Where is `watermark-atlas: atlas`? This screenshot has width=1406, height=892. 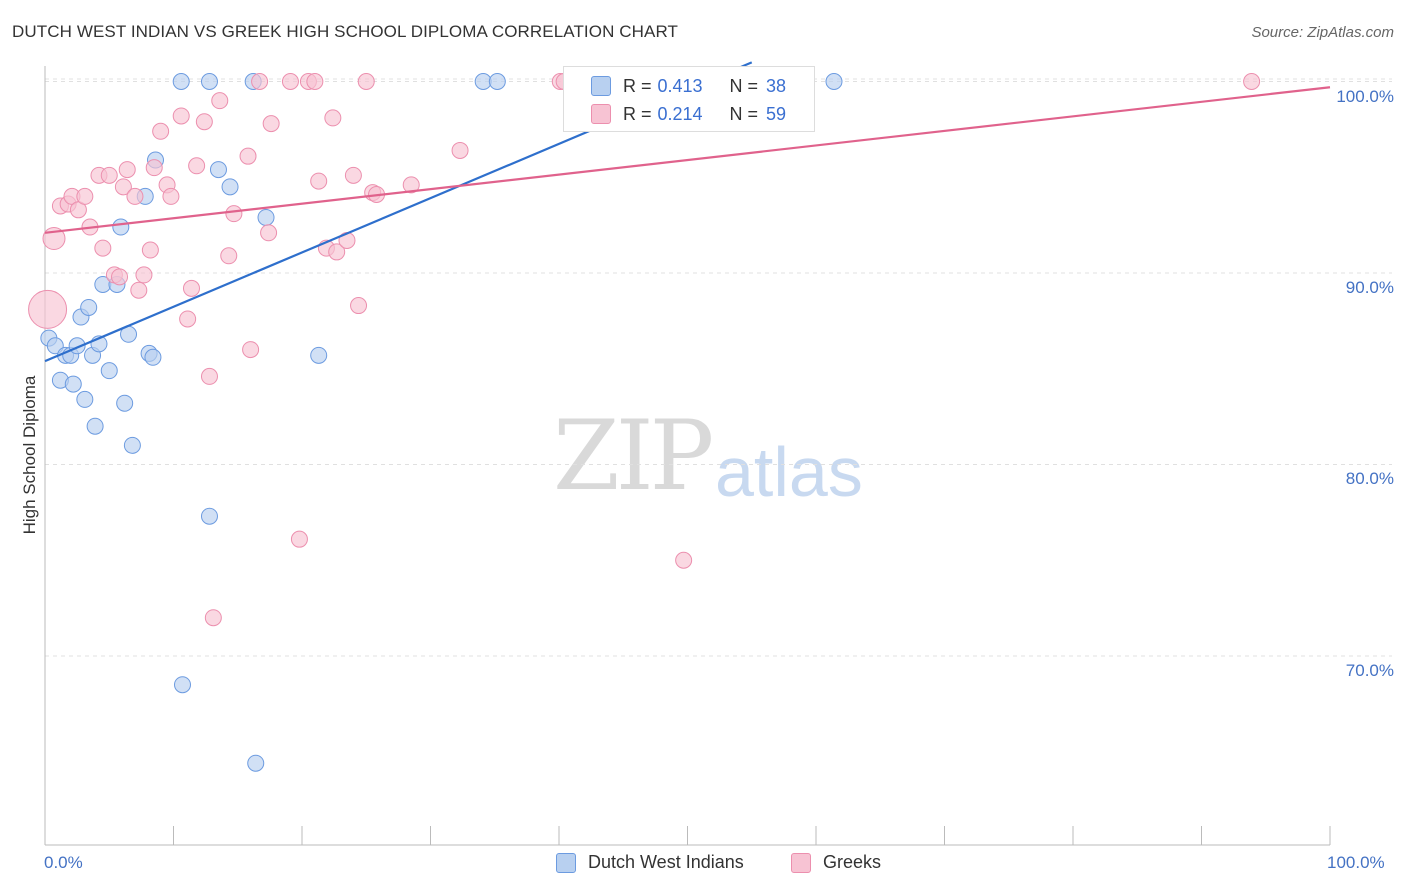
watermark-atlas: atlas is located at coordinates (789, 472).